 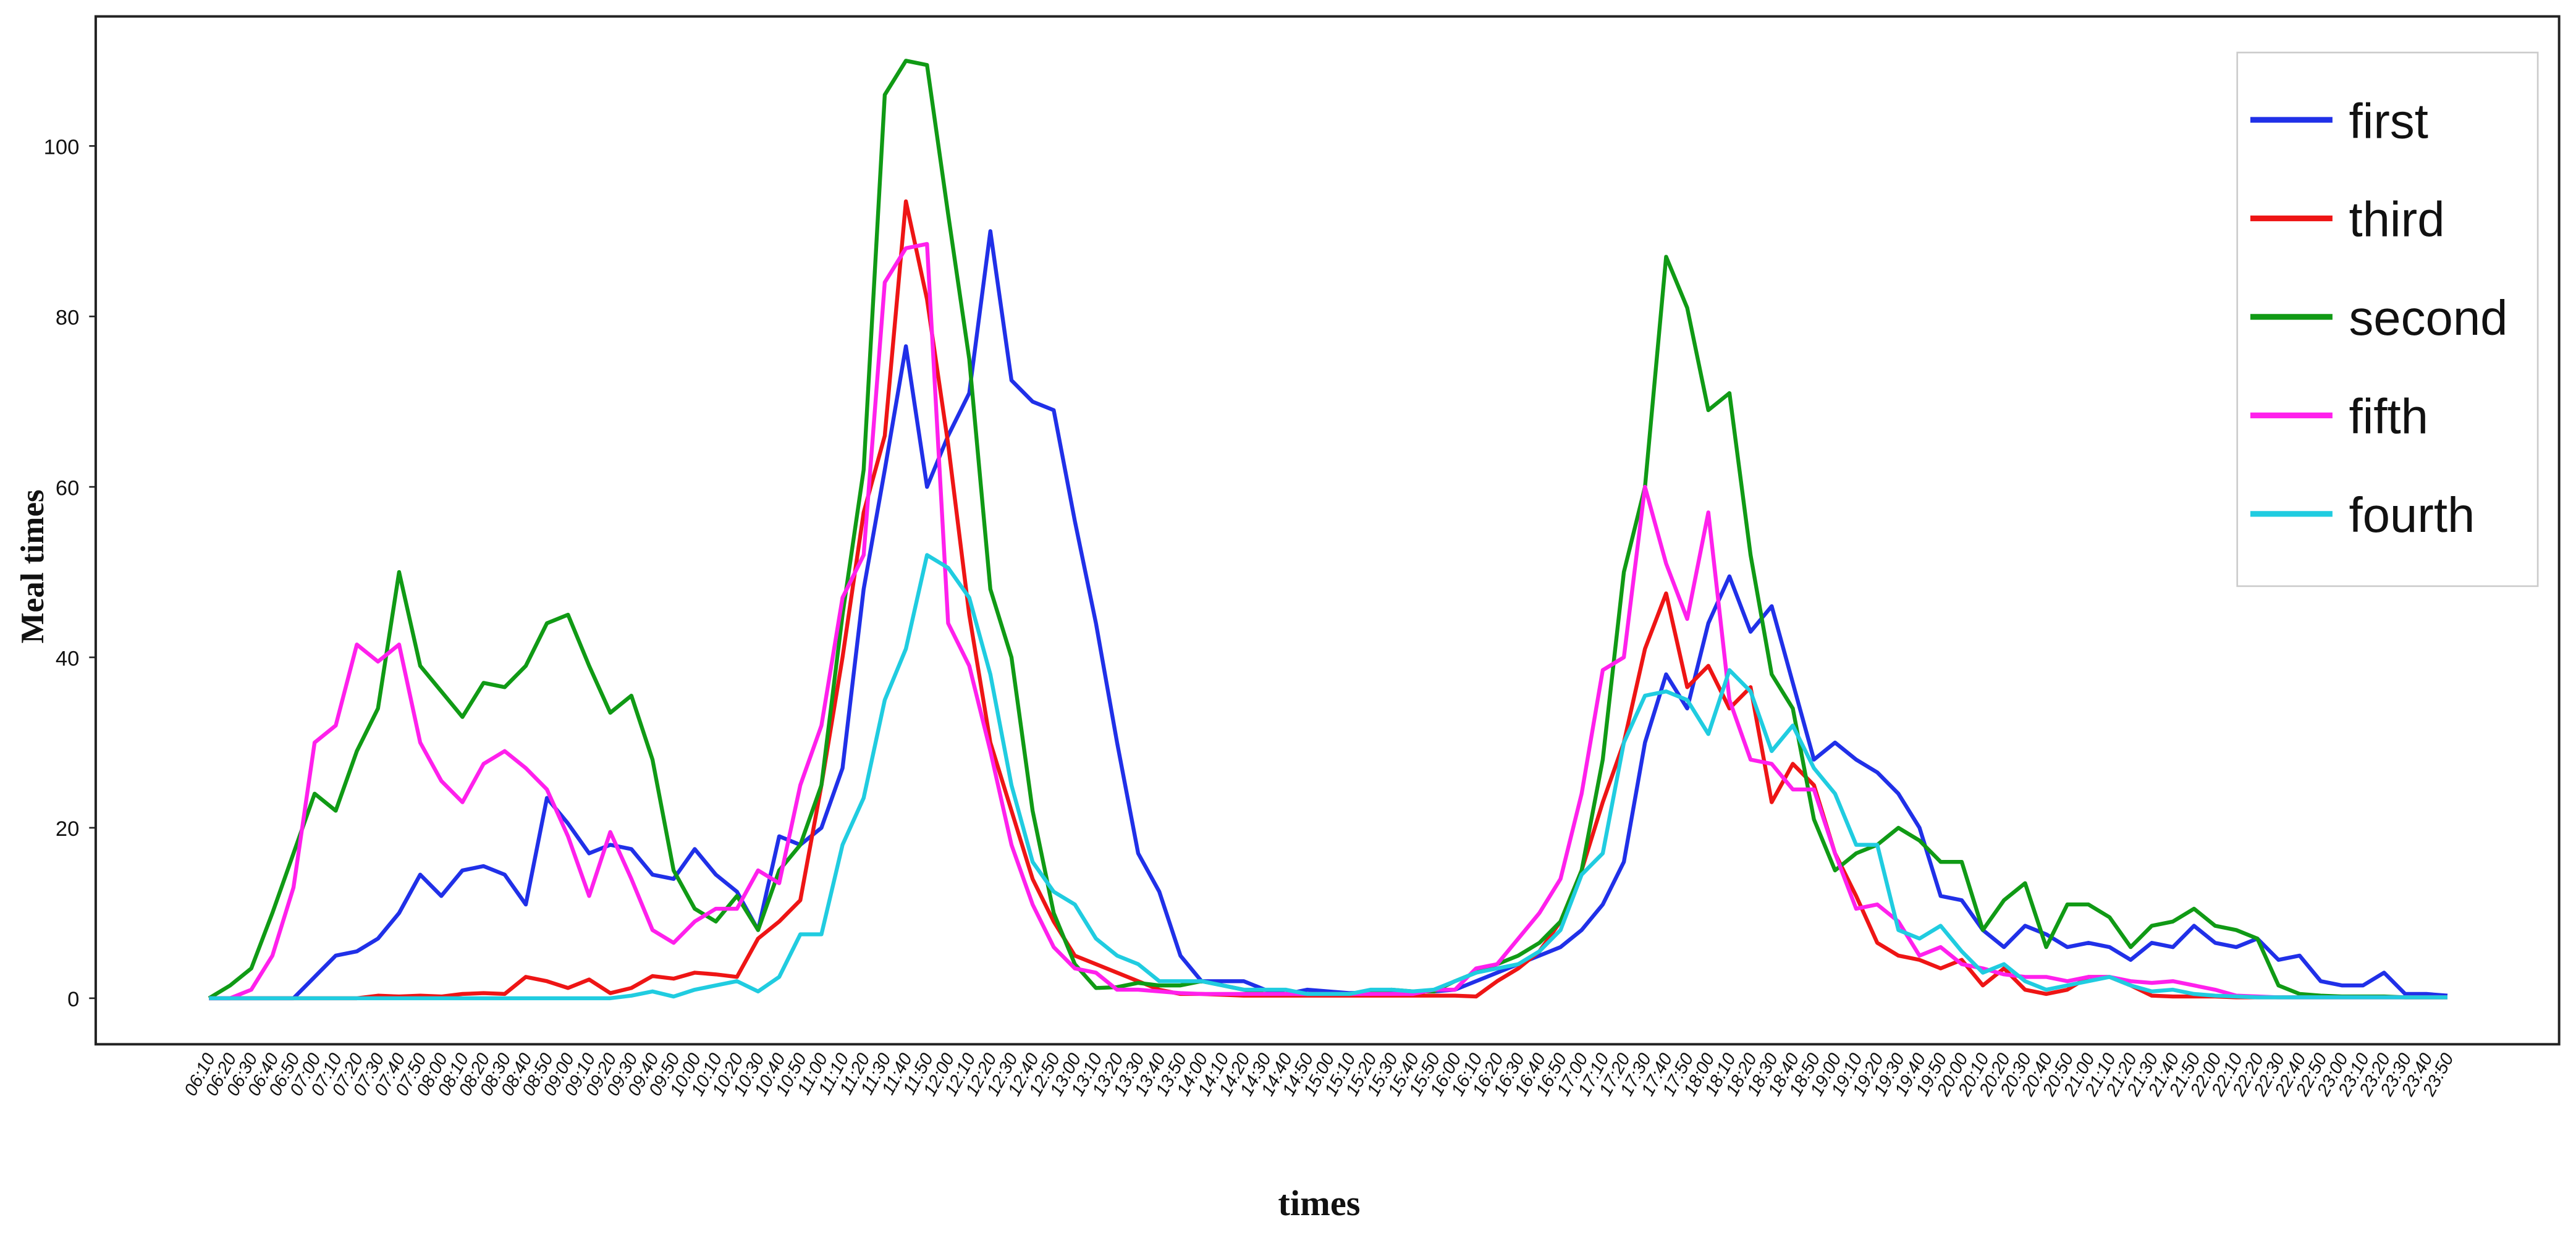 I want to click on legend: first third second fifth fourth, so click(x=2379, y=317).